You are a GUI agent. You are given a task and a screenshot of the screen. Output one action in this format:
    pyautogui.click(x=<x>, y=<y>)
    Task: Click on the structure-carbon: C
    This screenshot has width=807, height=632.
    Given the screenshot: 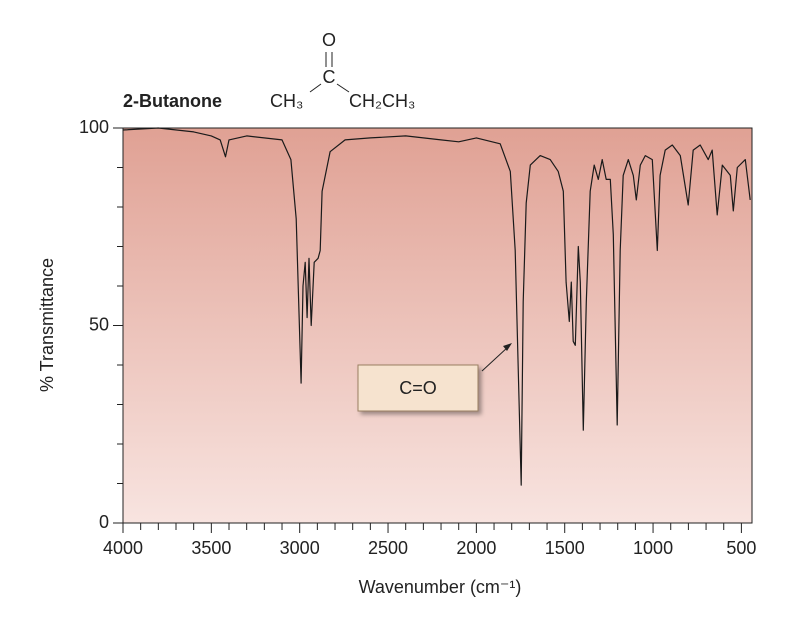 What is the action you would take?
    pyautogui.click(x=329, y=77)
    